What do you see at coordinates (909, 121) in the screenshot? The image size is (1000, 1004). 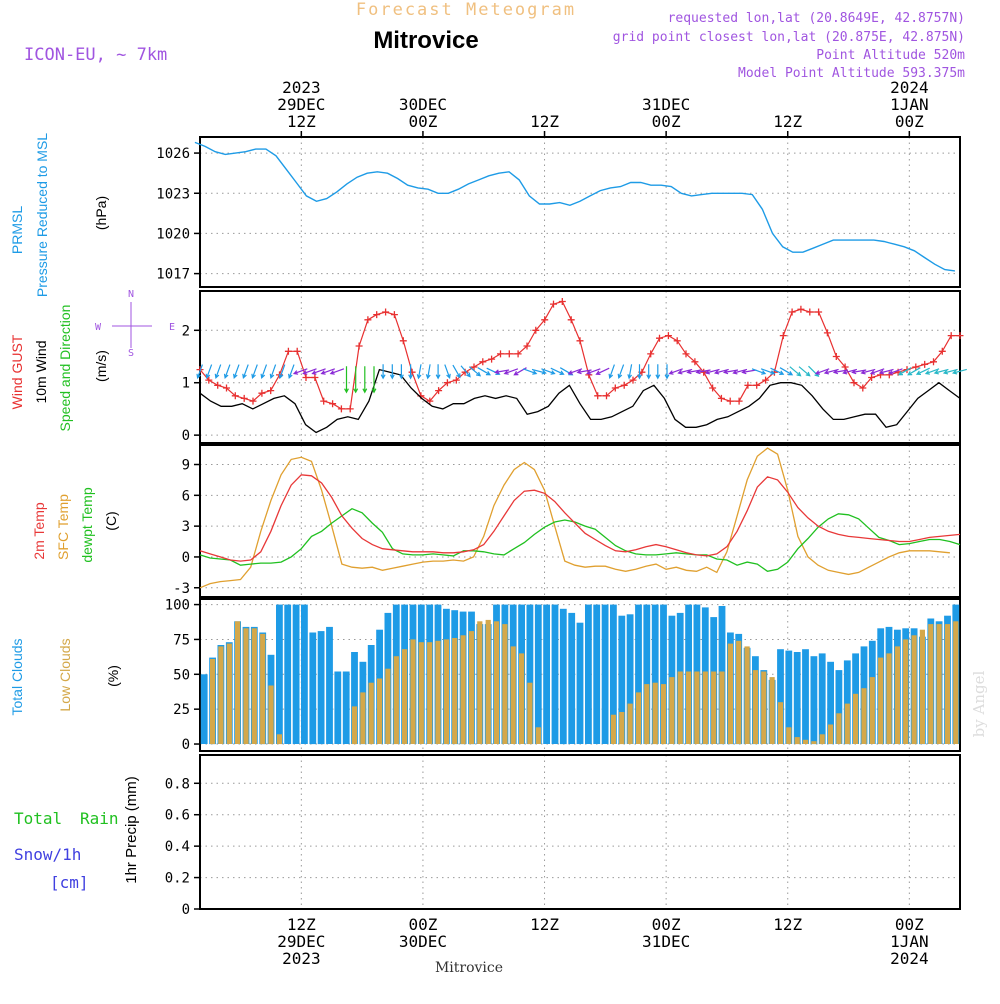 I see `top-time-label: 00Z` at bounding box center [909, 121].